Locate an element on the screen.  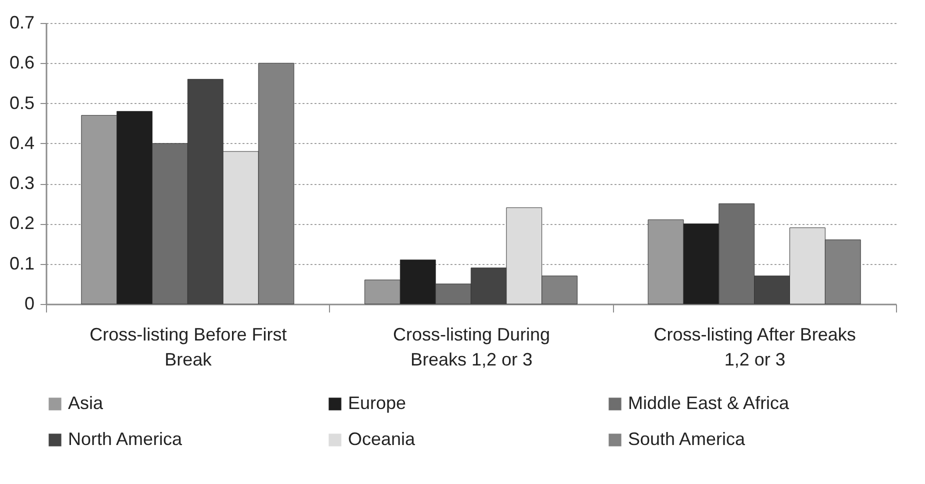
y-tick-label: 0 is located at coordinates (29, 304).